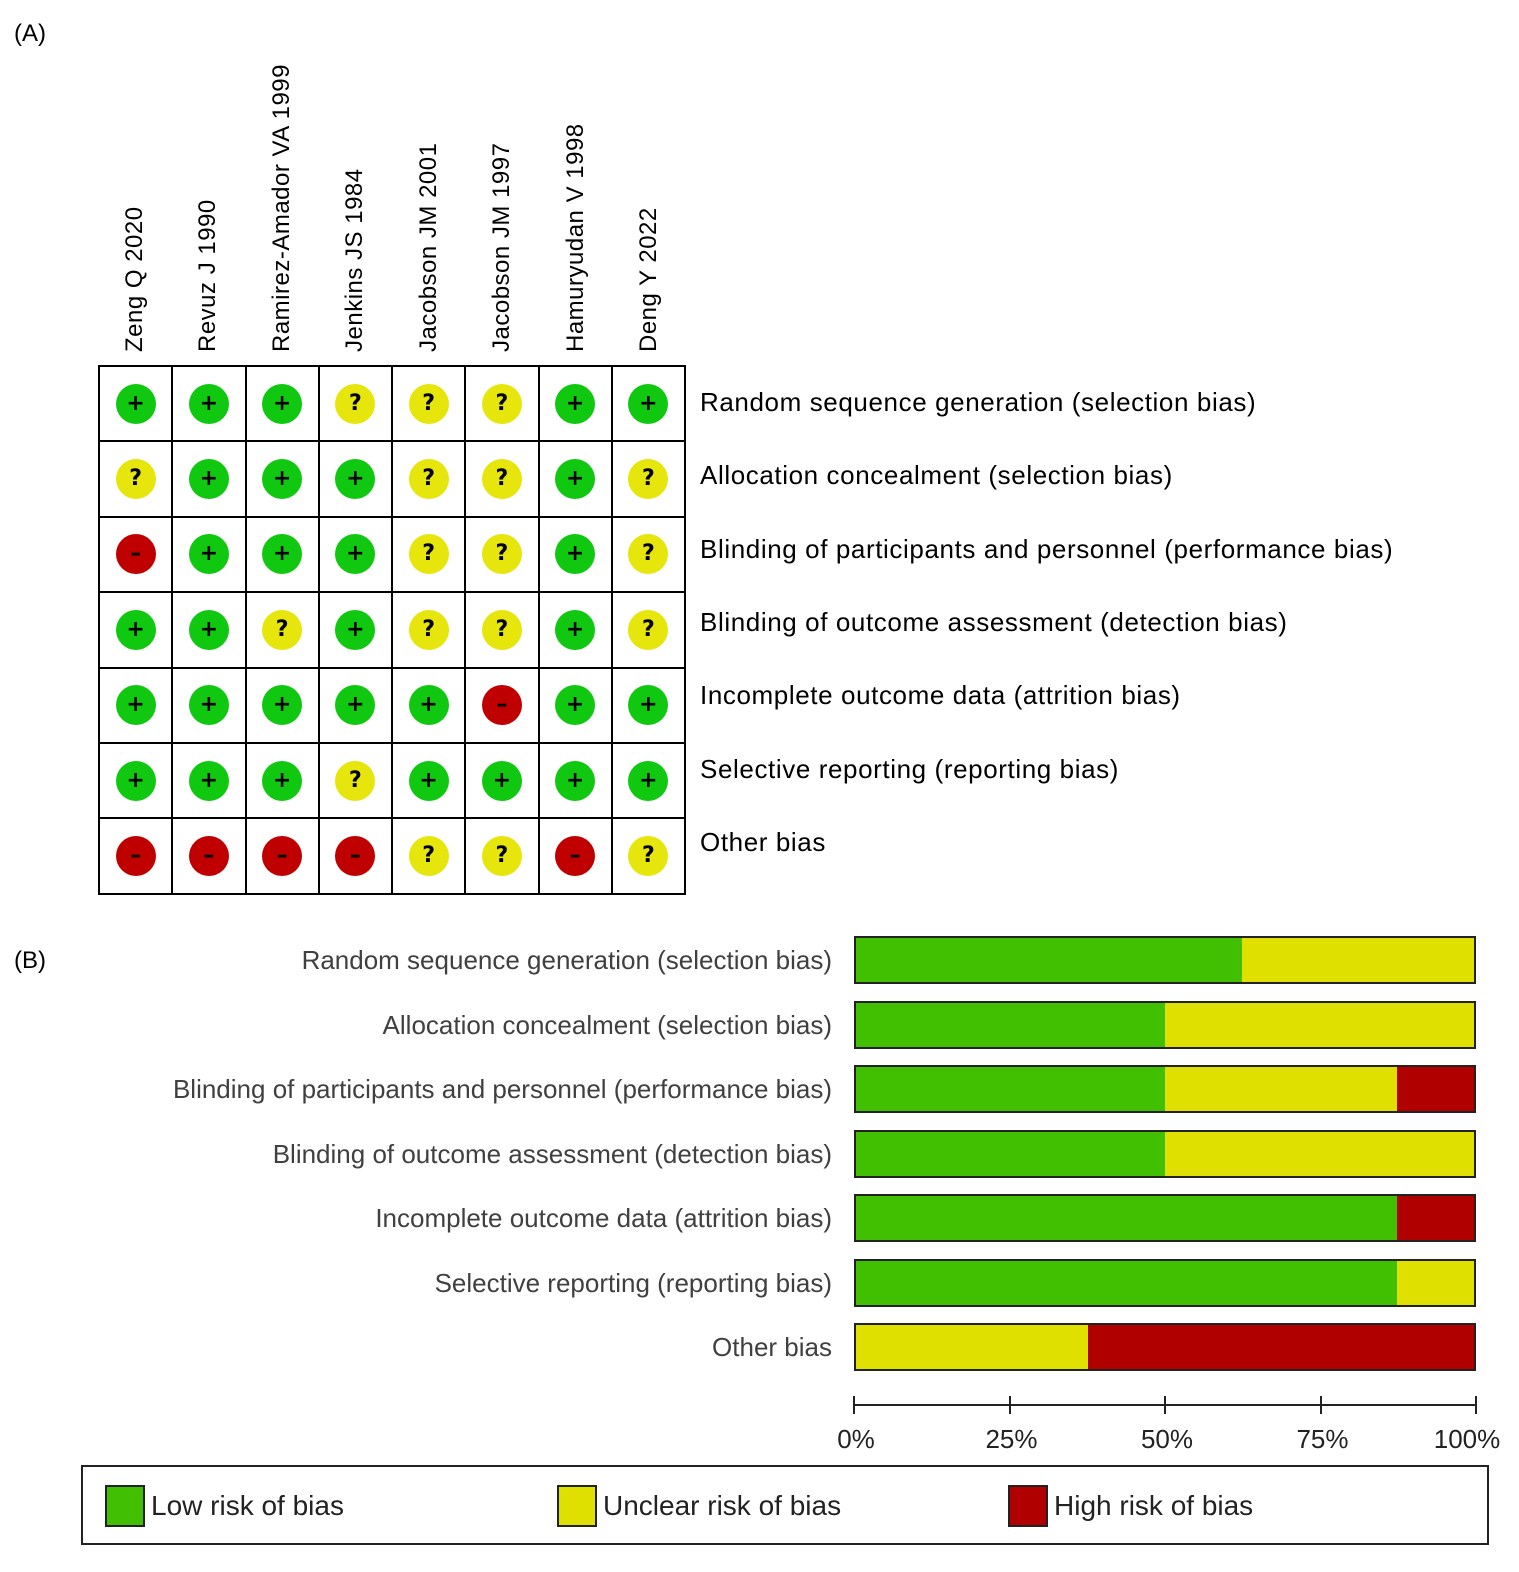  What do you see at coordinates (502, 247) in the screenshot?
I see `study-header: Jacobson JM 1997` at bounding box center [502, 247].